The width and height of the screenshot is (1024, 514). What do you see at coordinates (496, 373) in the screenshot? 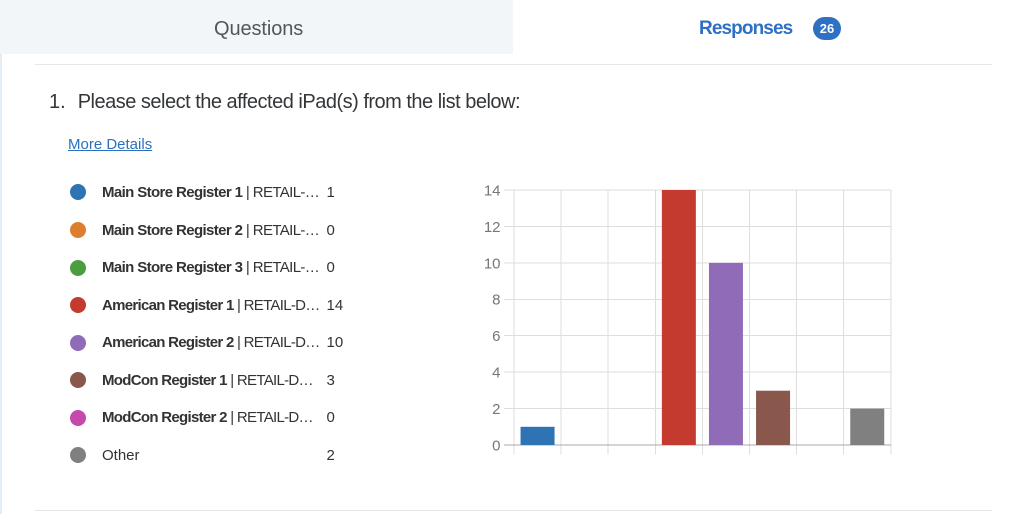
I see `svg-text: 4` at bounding box center [496, 373].